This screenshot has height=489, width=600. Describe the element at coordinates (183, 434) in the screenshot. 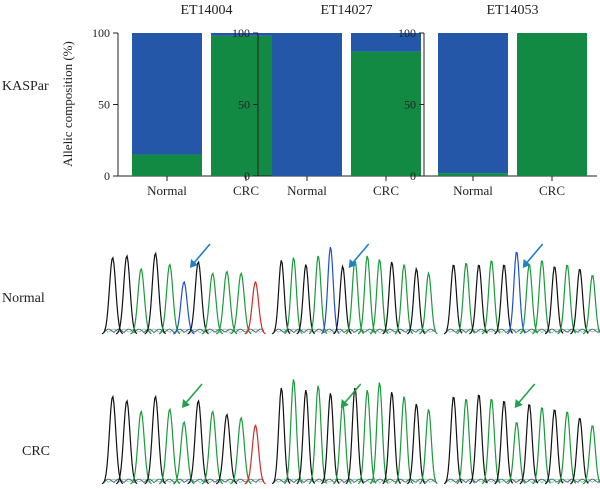

I see `chromatogram-crc-ET14004` at that location.